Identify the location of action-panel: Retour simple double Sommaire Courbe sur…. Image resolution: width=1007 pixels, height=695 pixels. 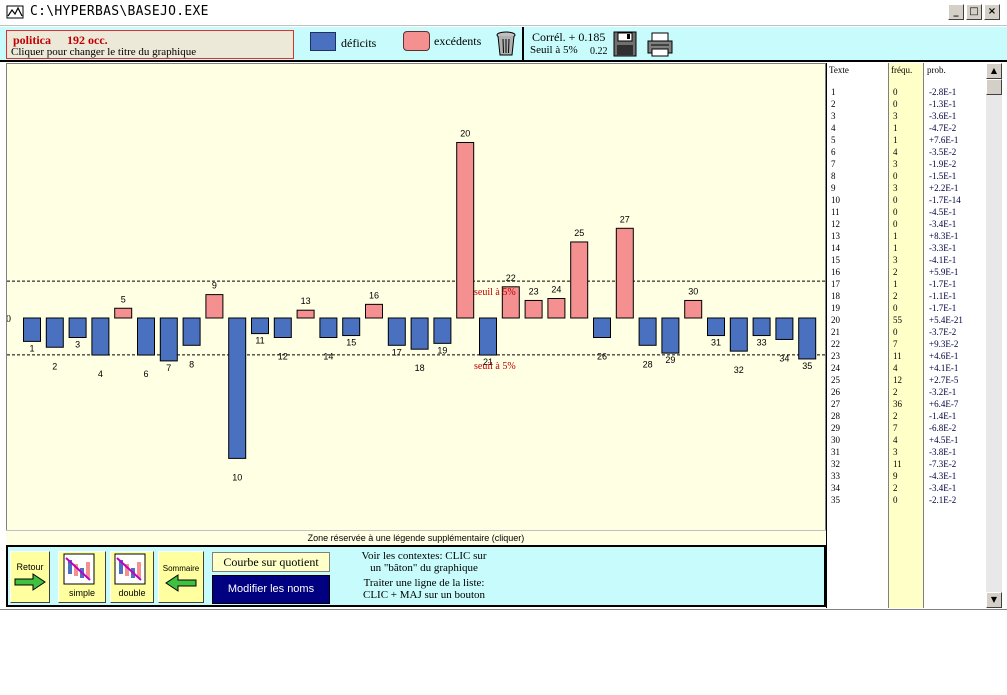
(416, 576).